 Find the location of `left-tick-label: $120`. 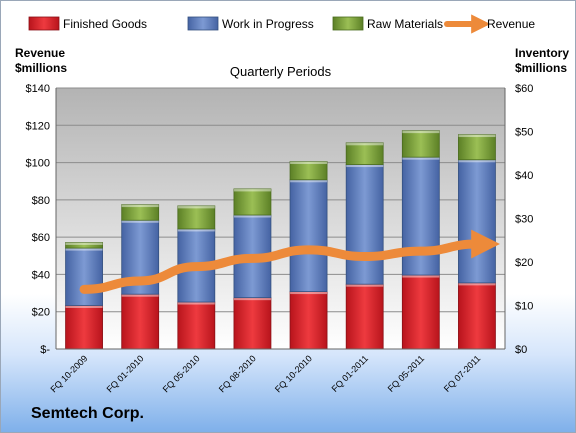

left-tick-label: $120 is located at coordinates (38, 126).